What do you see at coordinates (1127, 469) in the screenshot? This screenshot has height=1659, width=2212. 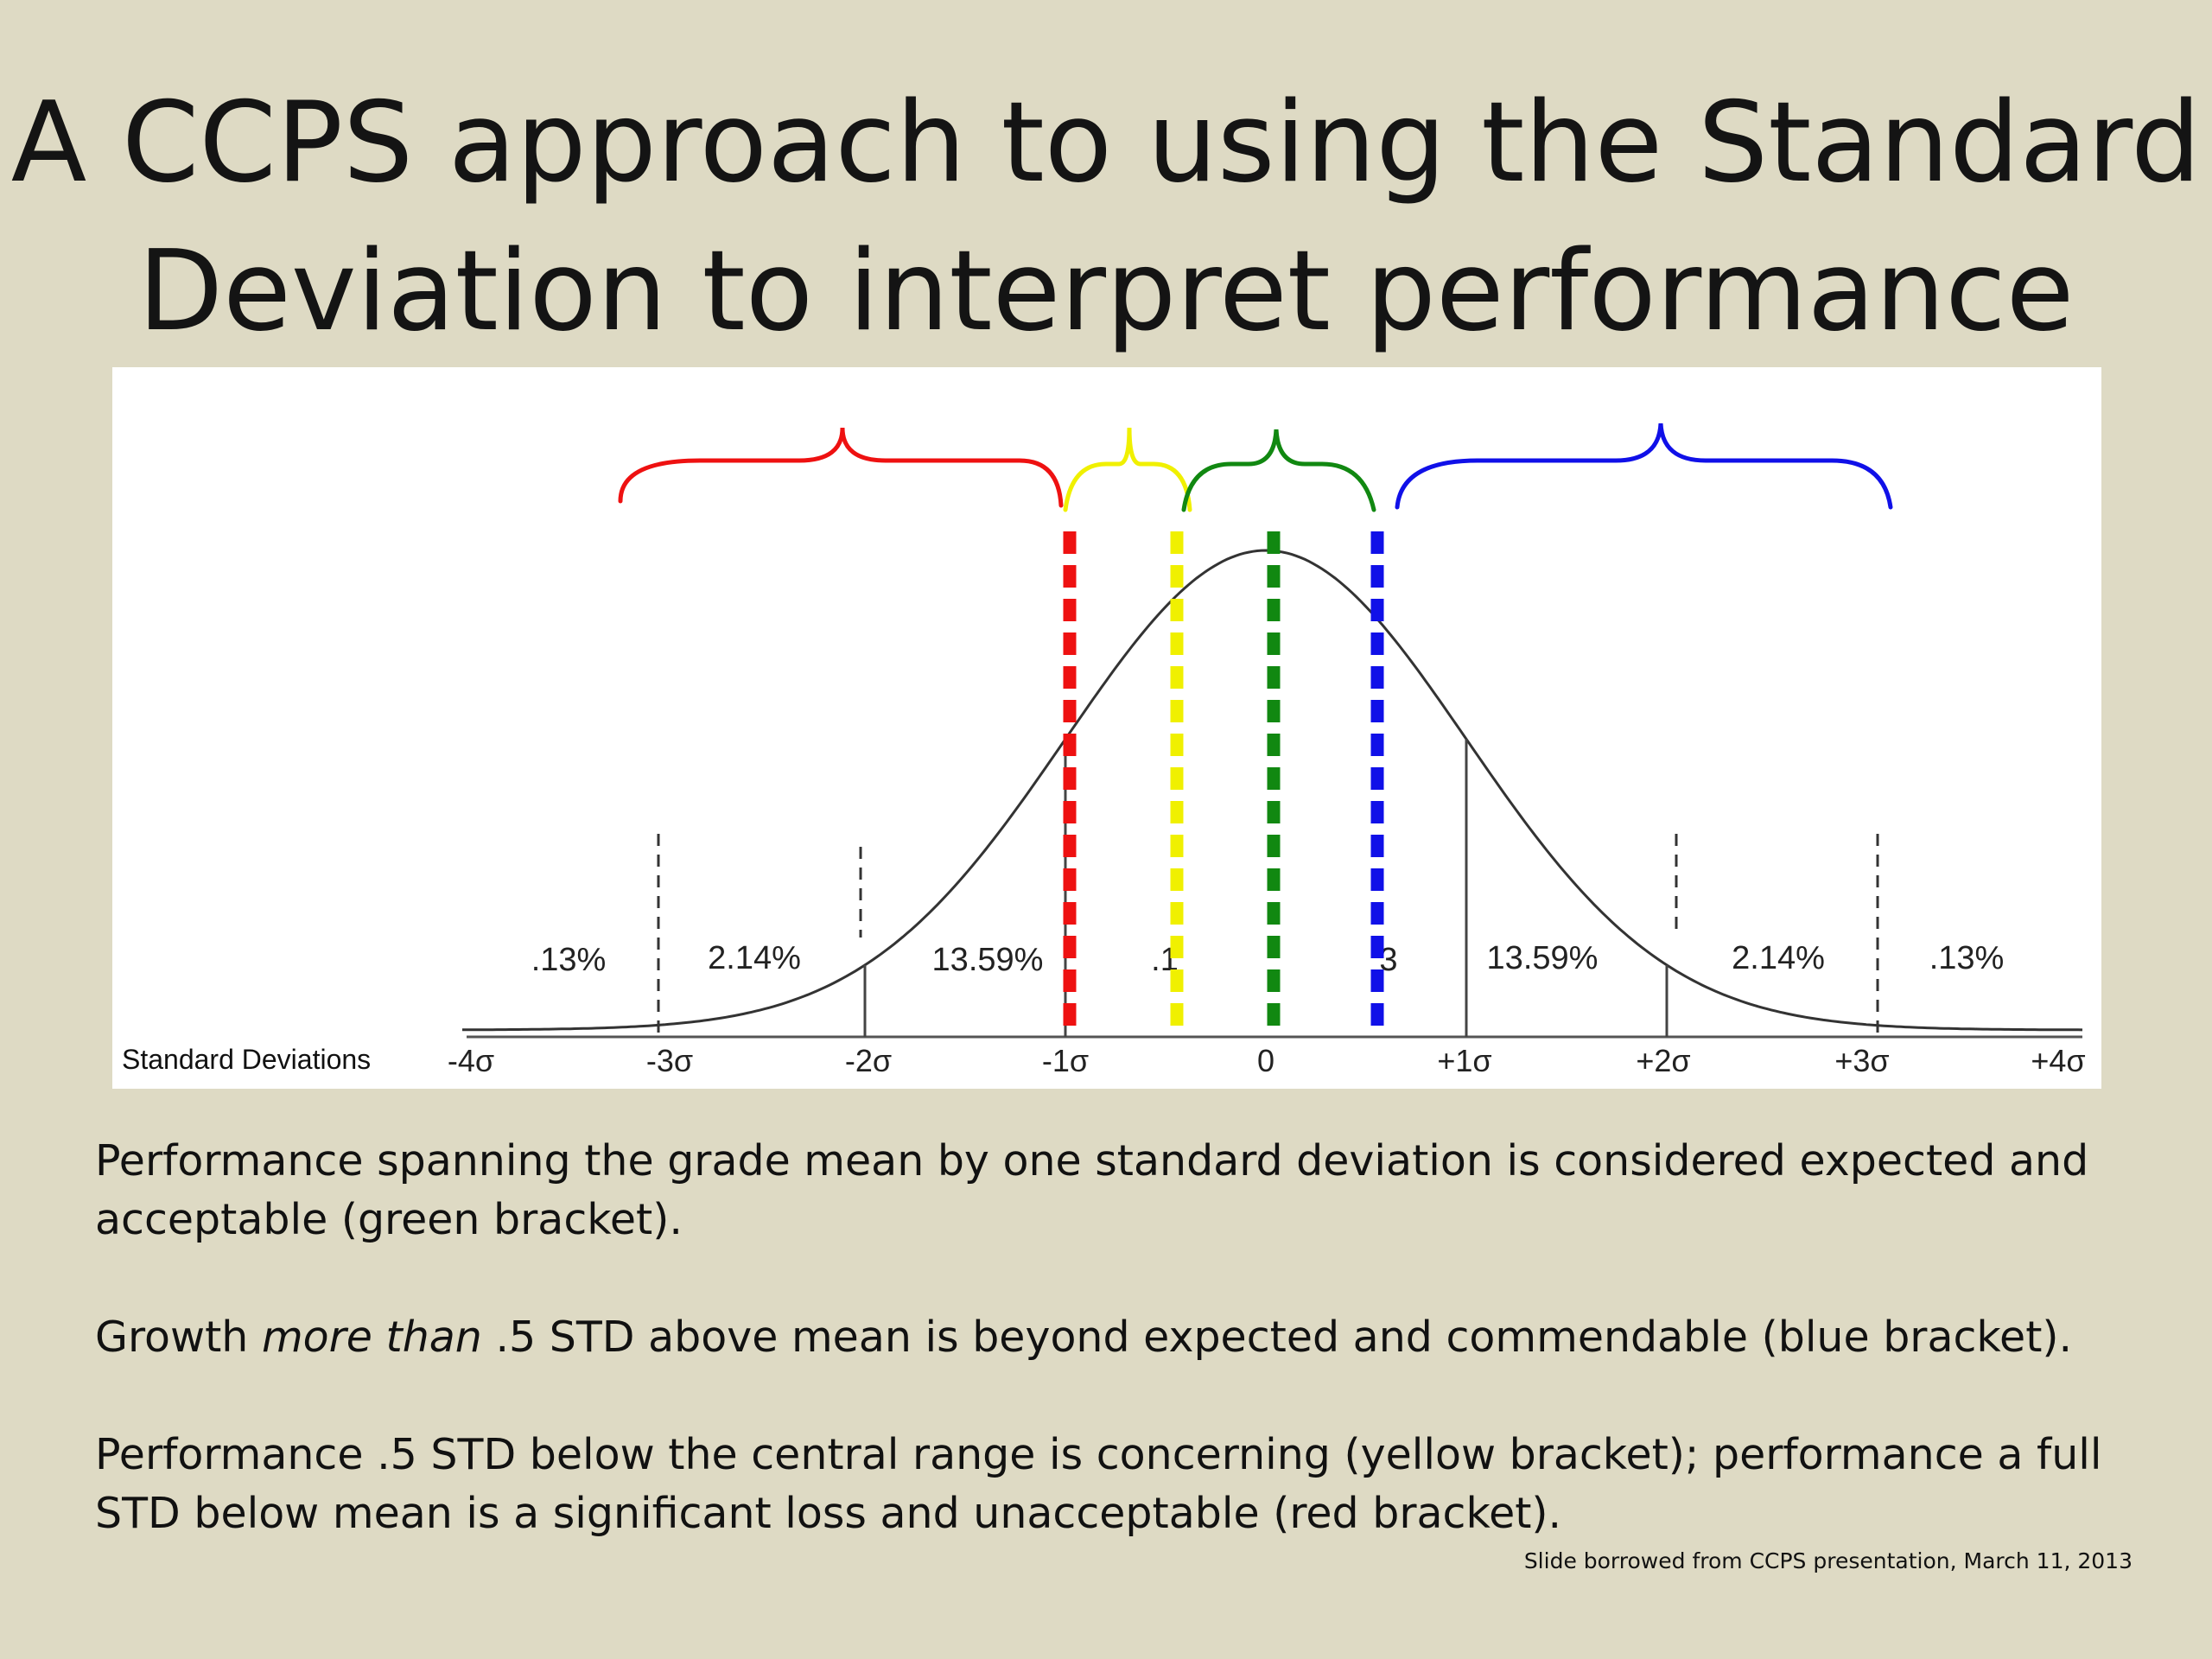 I see `yellow-bracket` at bounding box center [1127, 469].